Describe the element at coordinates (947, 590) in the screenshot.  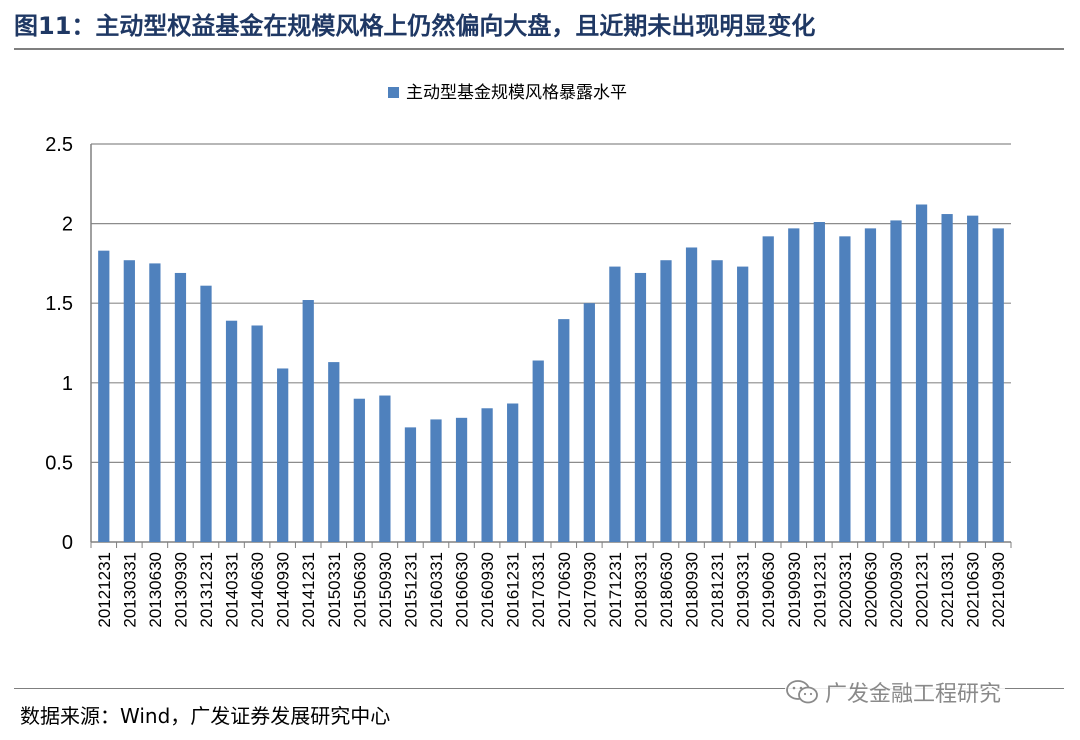
I see `x-tick-label: 20210331` at that location.